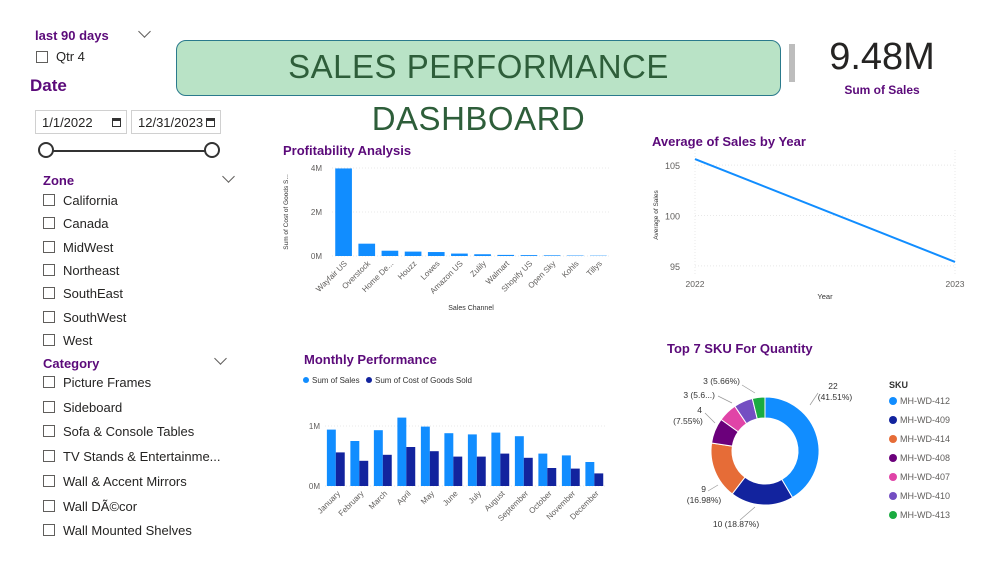 The height and width of the screenshot is (576, 996). Describe the element at coordinates (729, 141) in the screenshot. I see `avg-sales-chart-title: Average of Sales by Year` at that location.